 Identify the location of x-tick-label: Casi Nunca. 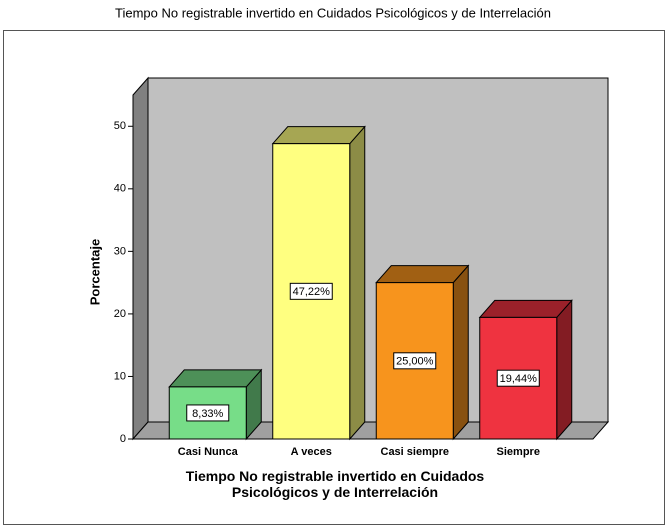
(208, 452).